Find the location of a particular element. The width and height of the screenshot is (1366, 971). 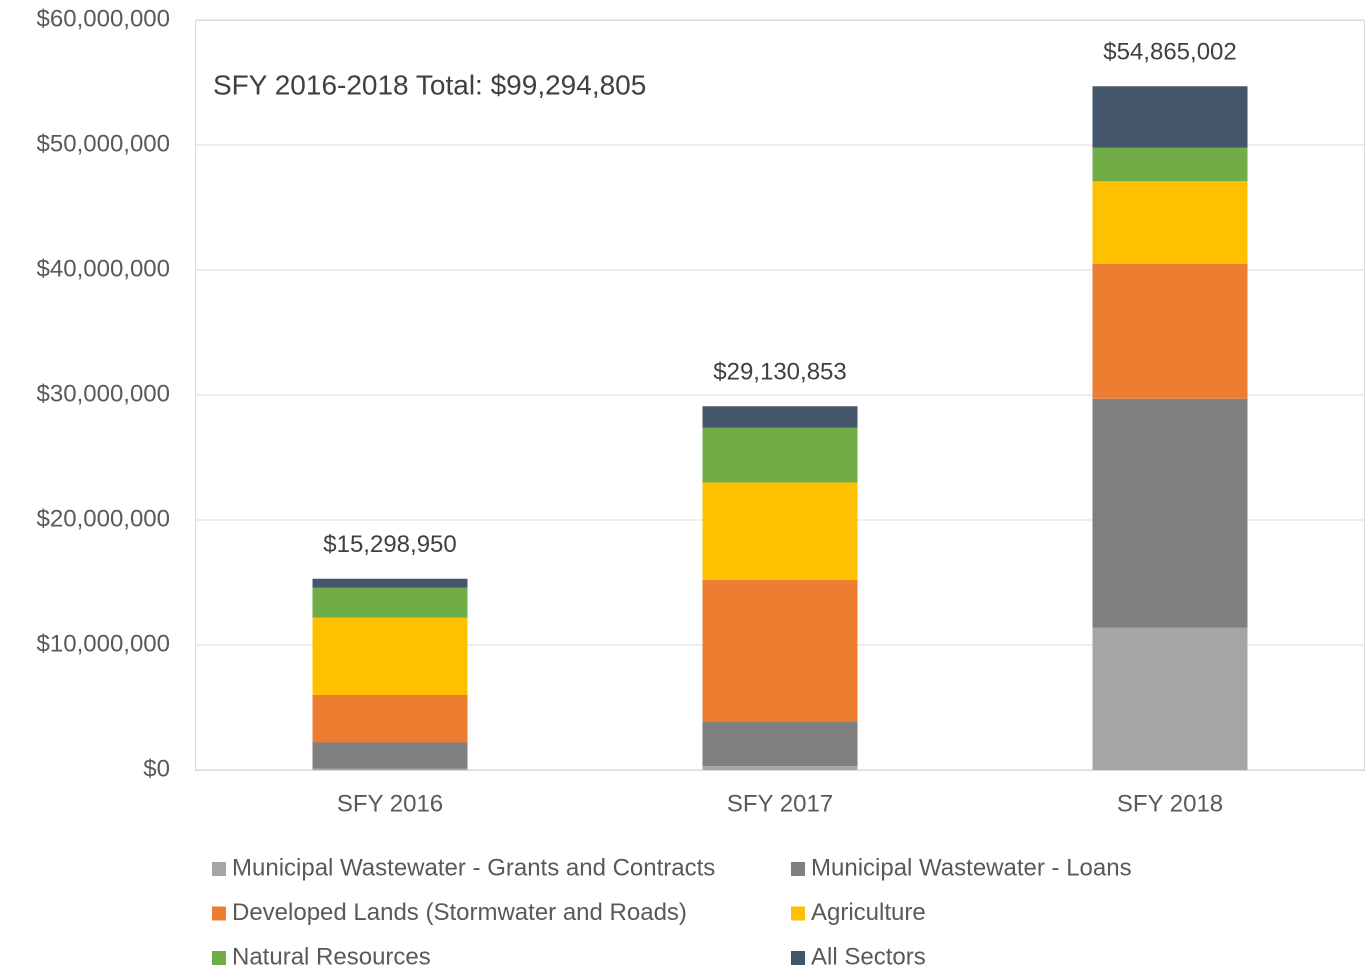

y-tick-label: $10,000,000 is located at coordinates (103, 643).